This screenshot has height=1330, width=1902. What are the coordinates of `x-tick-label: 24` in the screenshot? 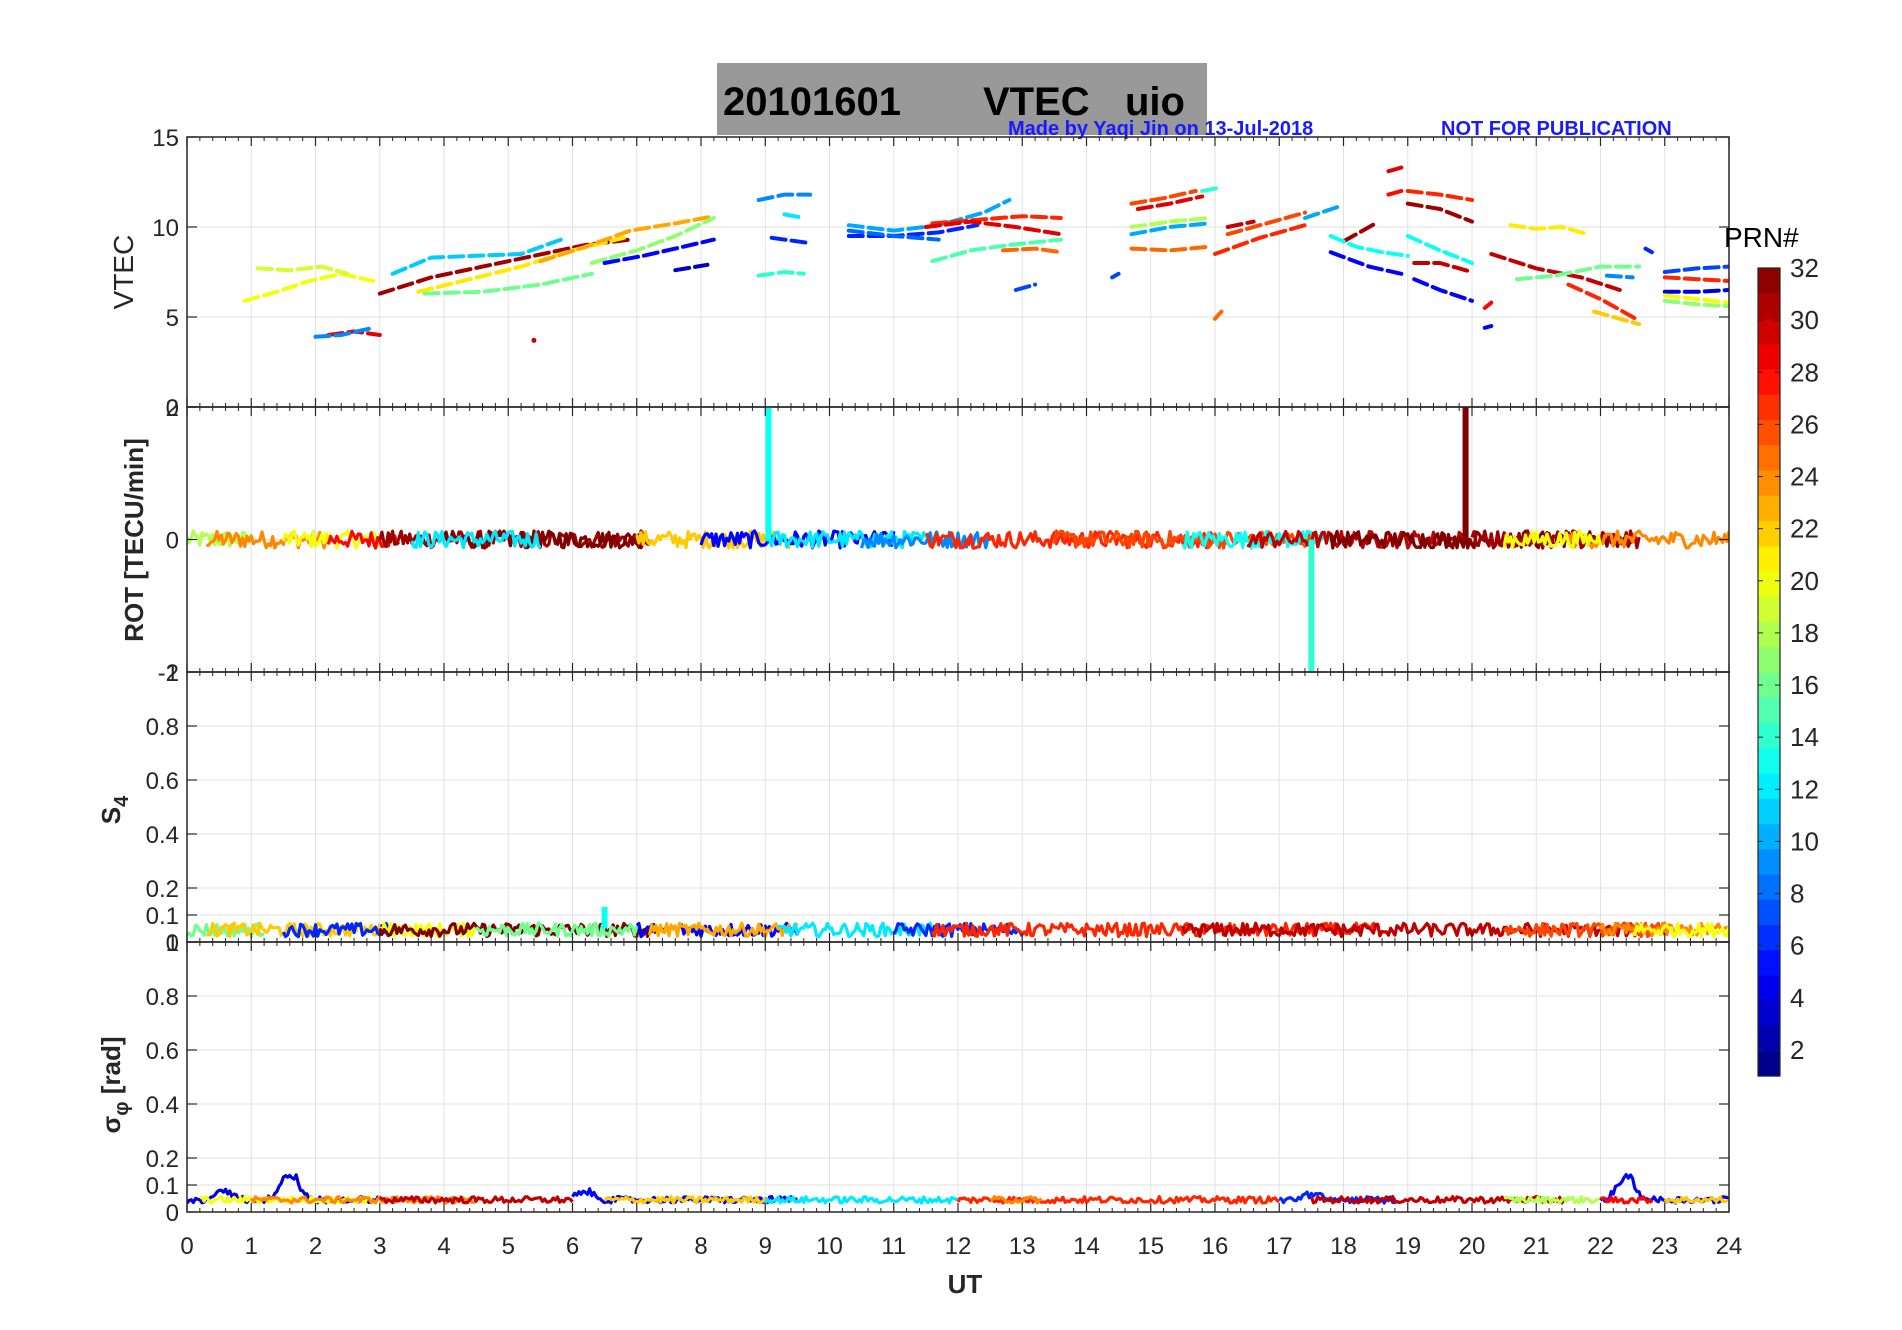 It's located at (1729, 1246).